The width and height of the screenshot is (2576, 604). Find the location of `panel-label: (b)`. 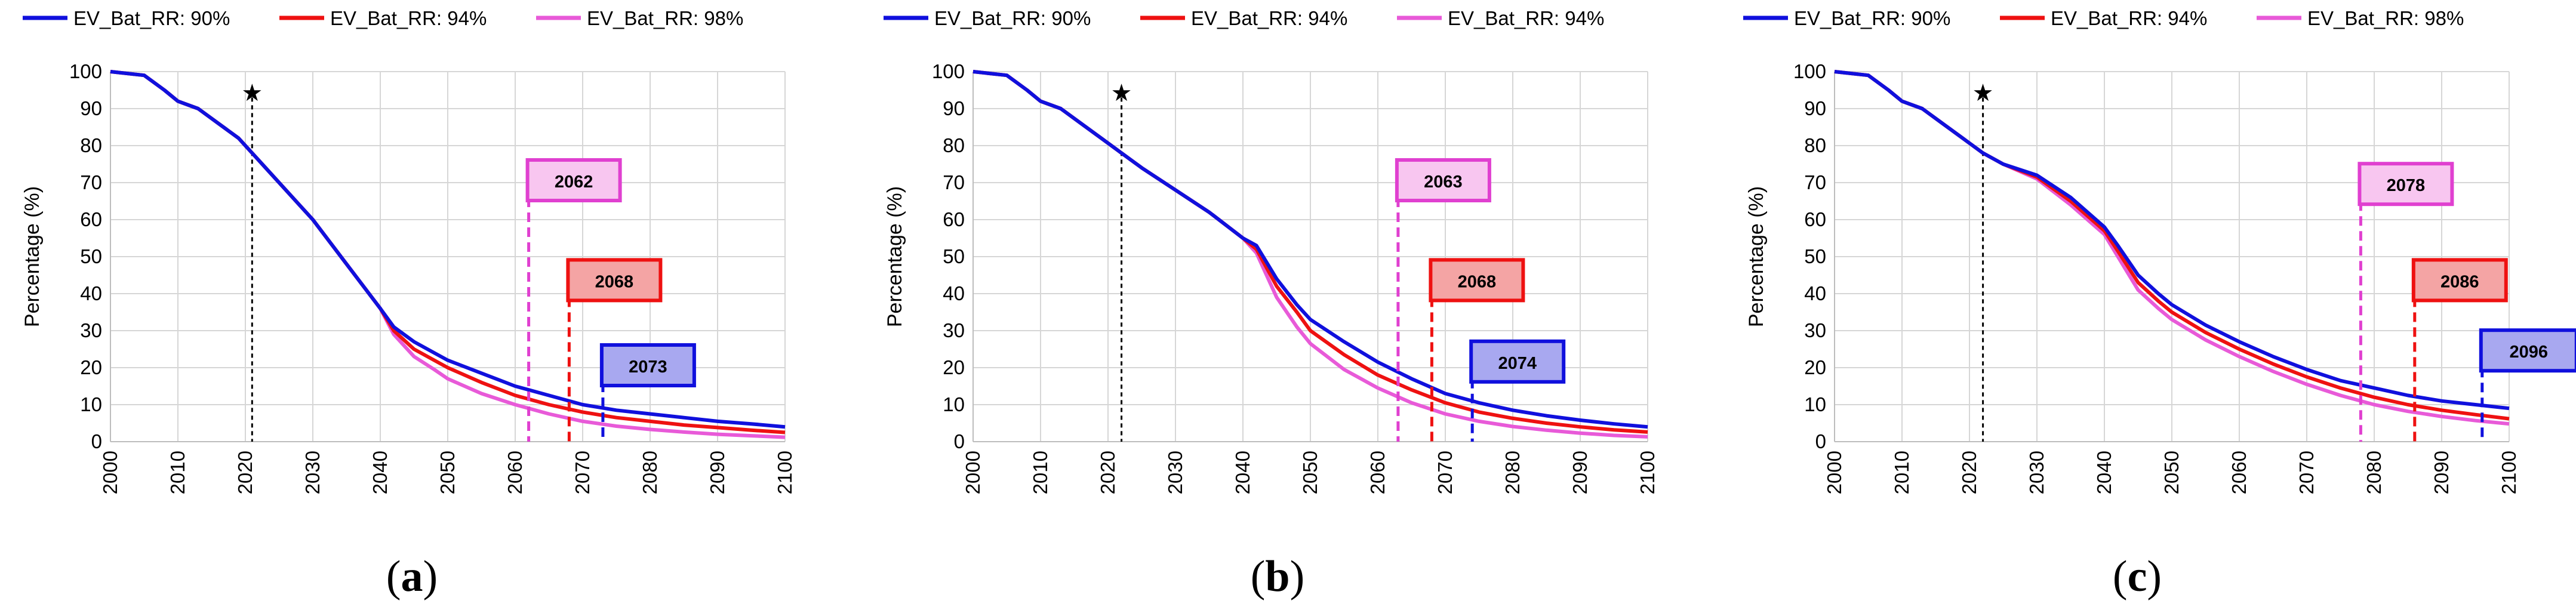

panel-label: (b) is located at coordinates (1277, 576).